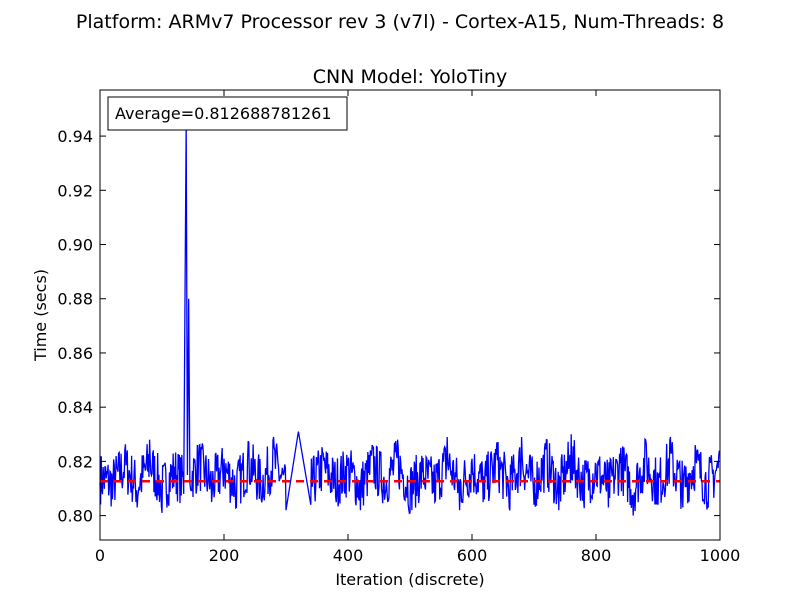  What do you see at coordinates (75, 461) in the screenshot?
I see `y-tick-label: 0.82` at bounding box center [75, 461].